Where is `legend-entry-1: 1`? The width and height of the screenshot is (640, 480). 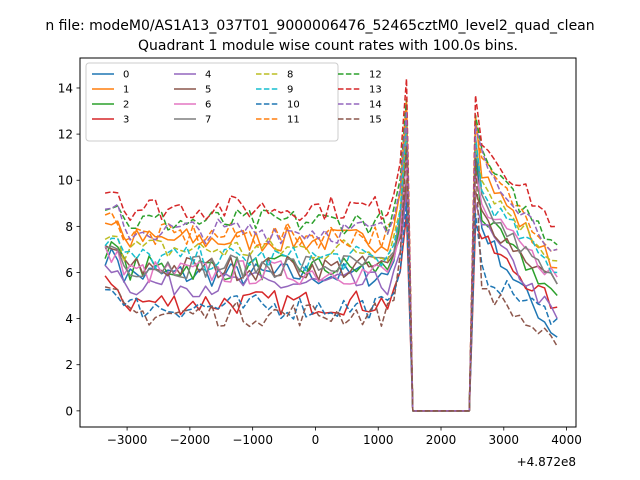
legend-entry-1: 1 is located at coordinates (110, 90).